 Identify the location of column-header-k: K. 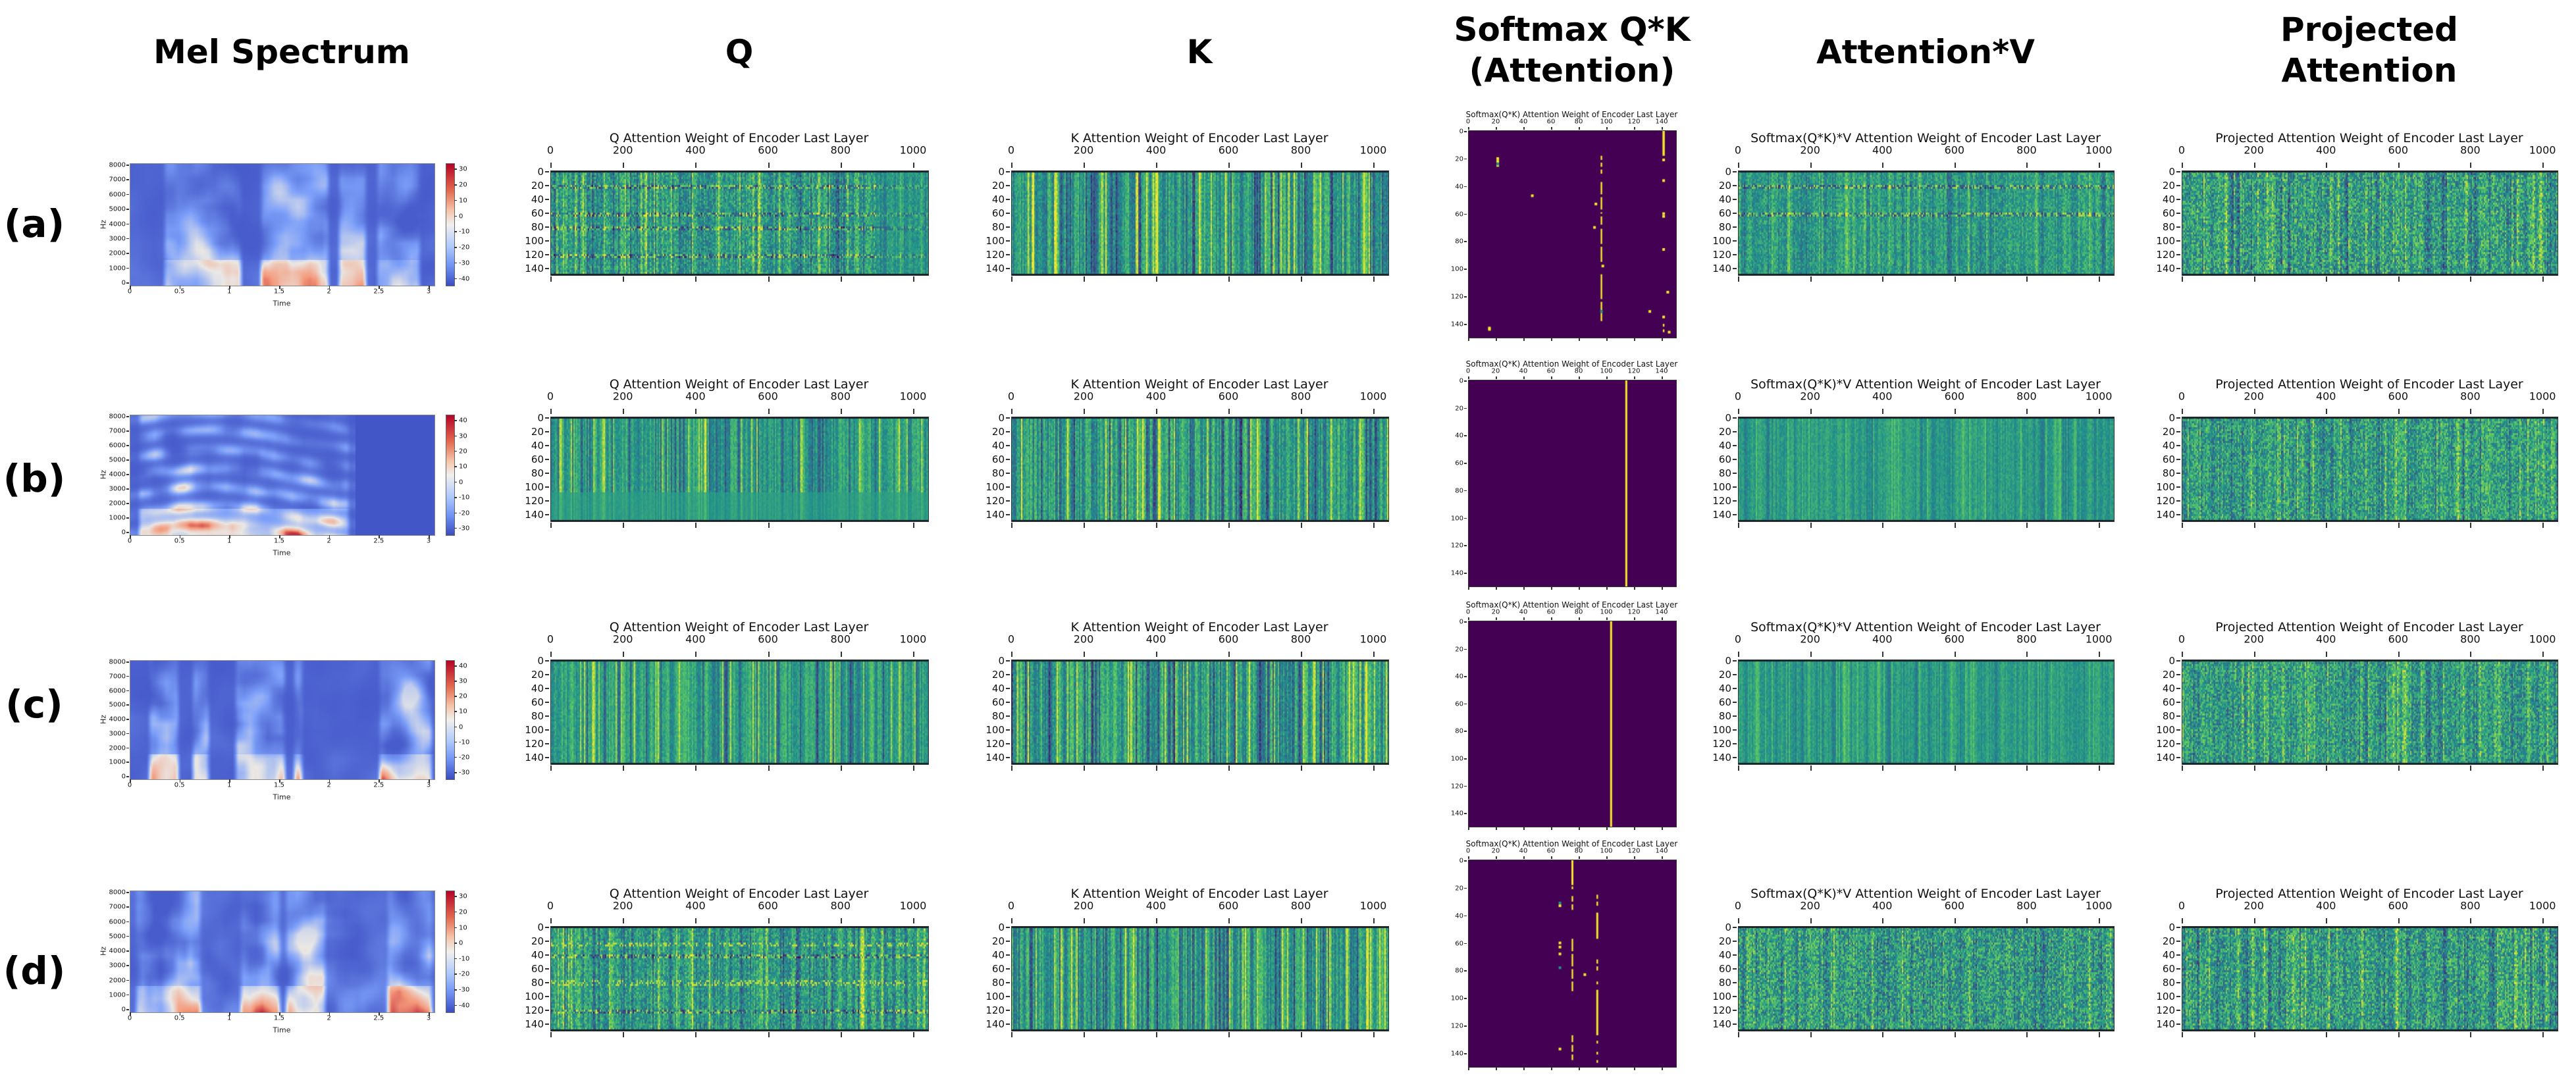
(1199, 52).